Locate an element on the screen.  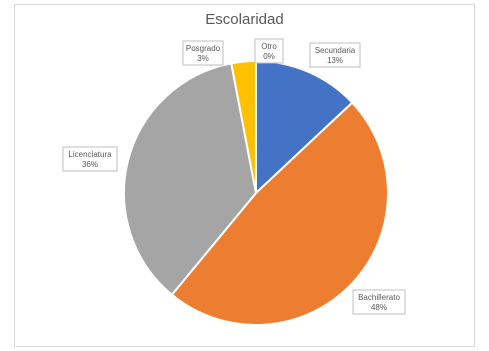
data-label-category: Secundaria is located at coordinates (335, 50).